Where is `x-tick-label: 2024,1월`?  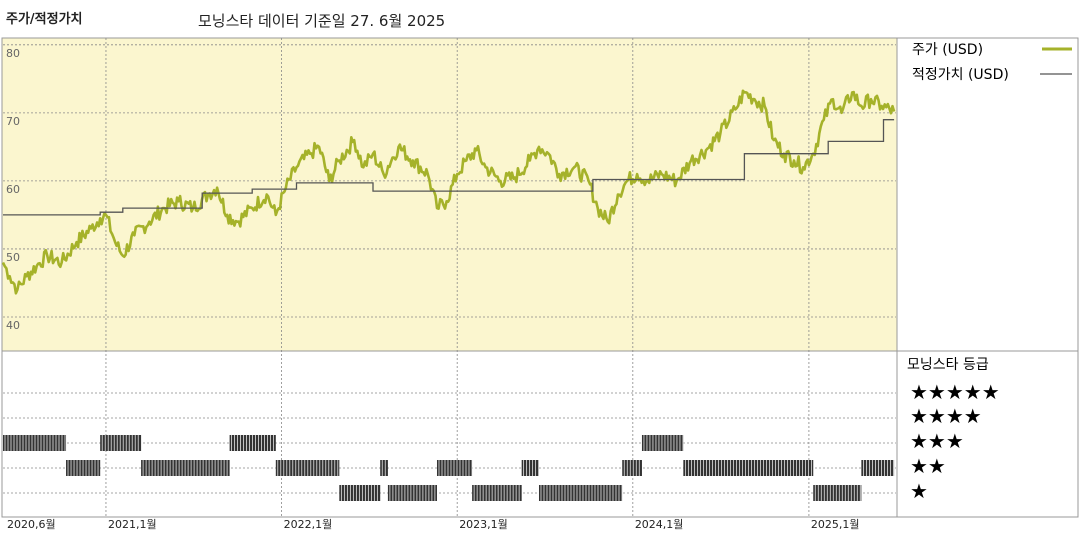
x-tick-label: 2024,1월 is located at coordinates (659, 524).